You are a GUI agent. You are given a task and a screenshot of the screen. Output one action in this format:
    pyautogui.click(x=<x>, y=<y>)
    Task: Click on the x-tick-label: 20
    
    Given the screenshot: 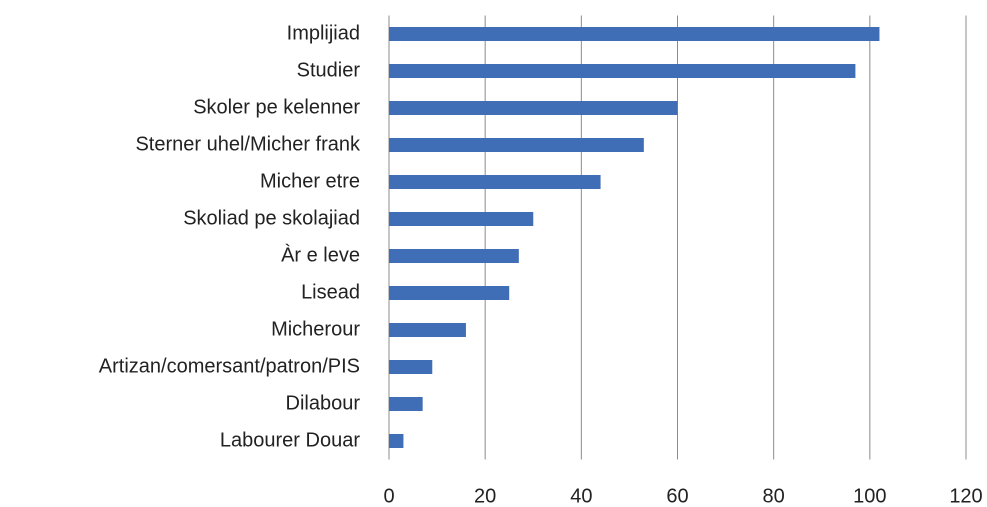 What is the action you would take?
    pyautogui.click(x=485, y=496)
    